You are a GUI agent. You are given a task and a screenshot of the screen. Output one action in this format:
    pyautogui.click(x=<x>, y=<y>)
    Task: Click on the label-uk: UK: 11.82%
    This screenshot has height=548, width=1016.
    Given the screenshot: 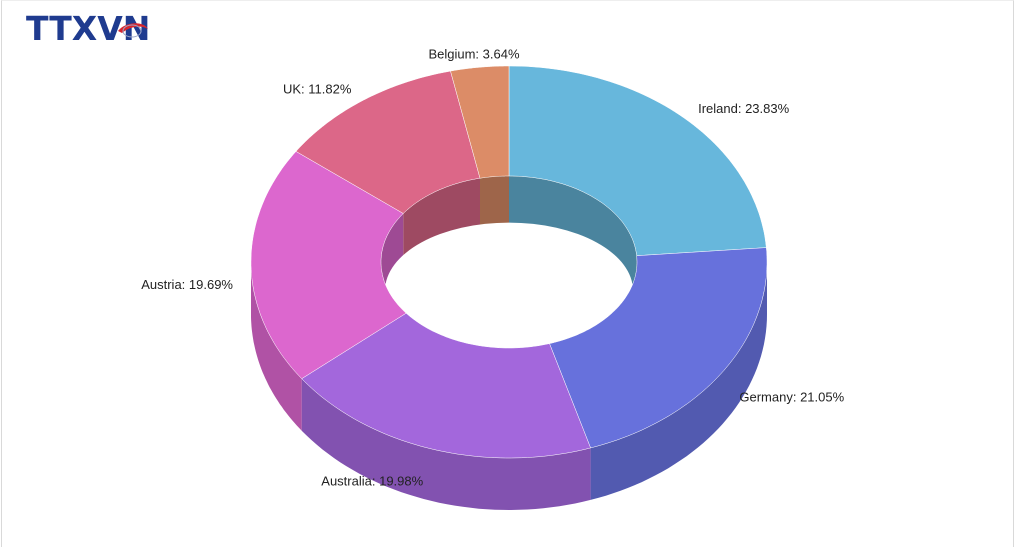 What is the action you would take?
    pyautogui.click(x=317, y=89)
    